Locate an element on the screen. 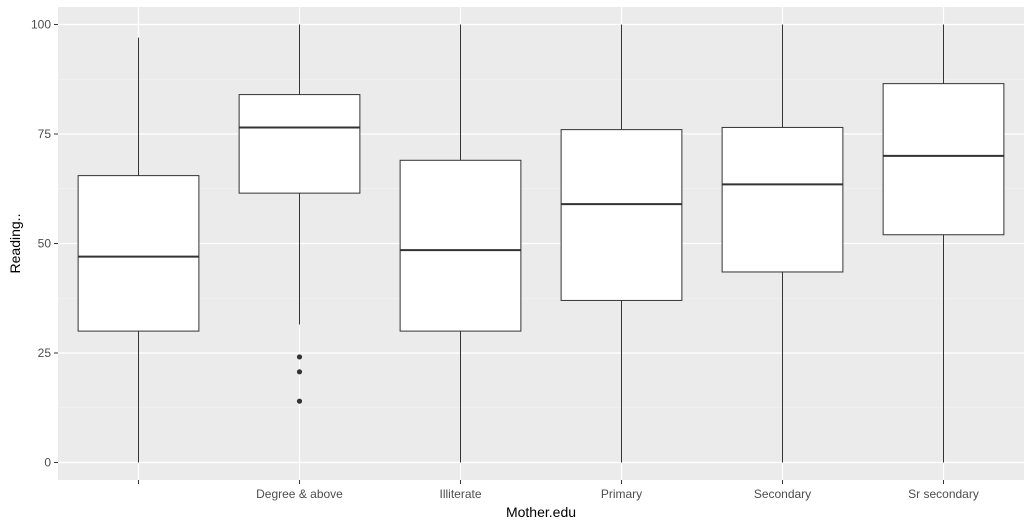  y-tick-label: 25 is located at coordinates (45, 353).